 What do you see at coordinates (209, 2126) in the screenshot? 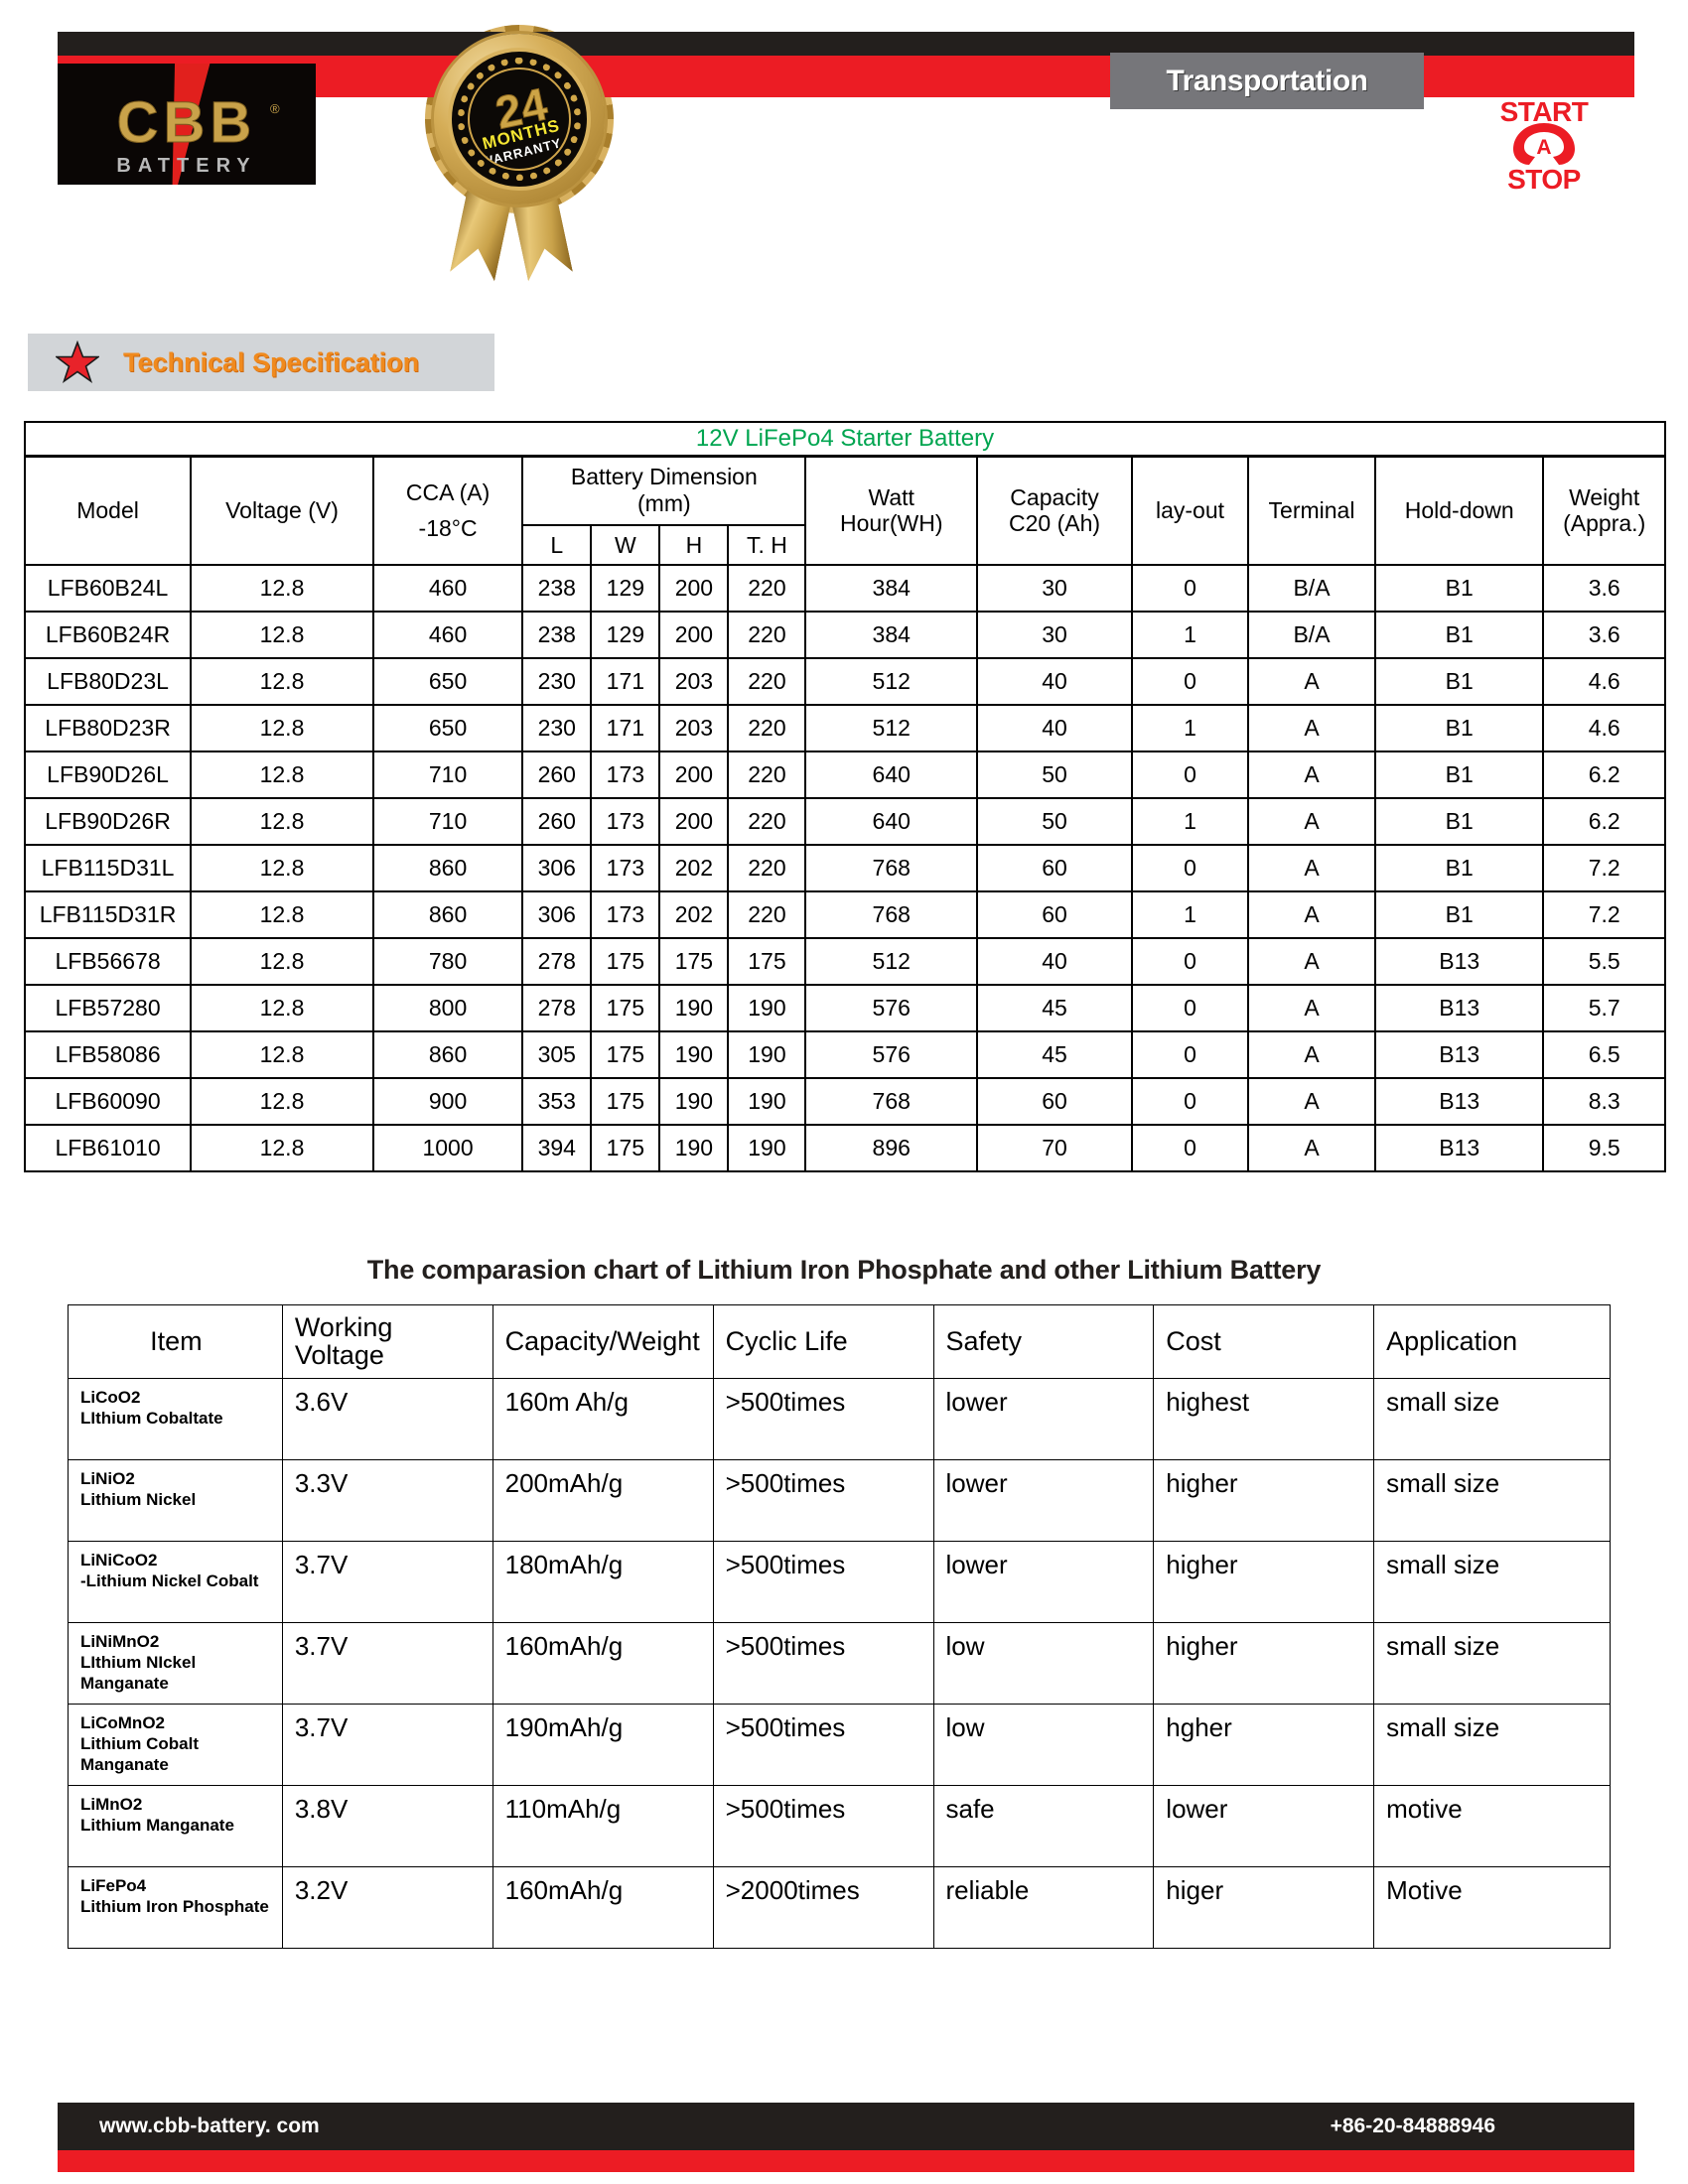
I see `footer-website: www.cbb-battery. com` at bounding box center [209, 2126].